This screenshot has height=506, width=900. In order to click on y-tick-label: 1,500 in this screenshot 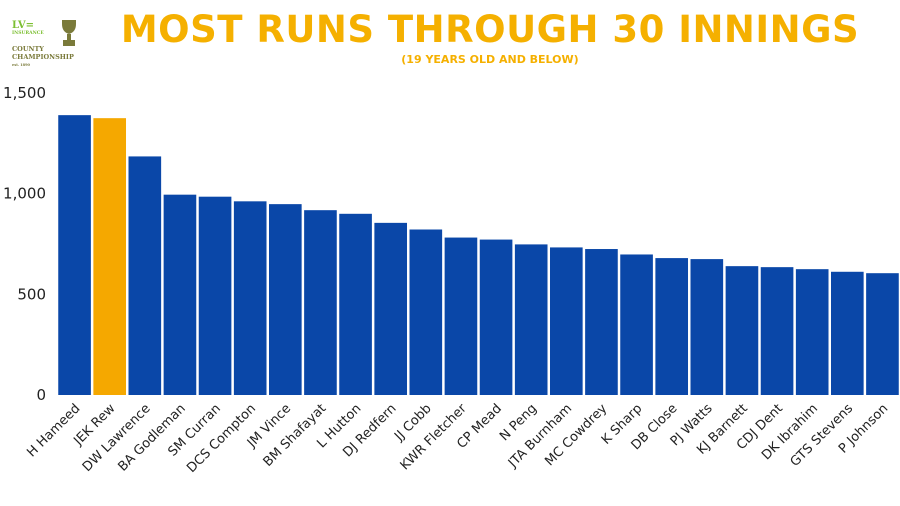, I will do `click(24, 93)`.